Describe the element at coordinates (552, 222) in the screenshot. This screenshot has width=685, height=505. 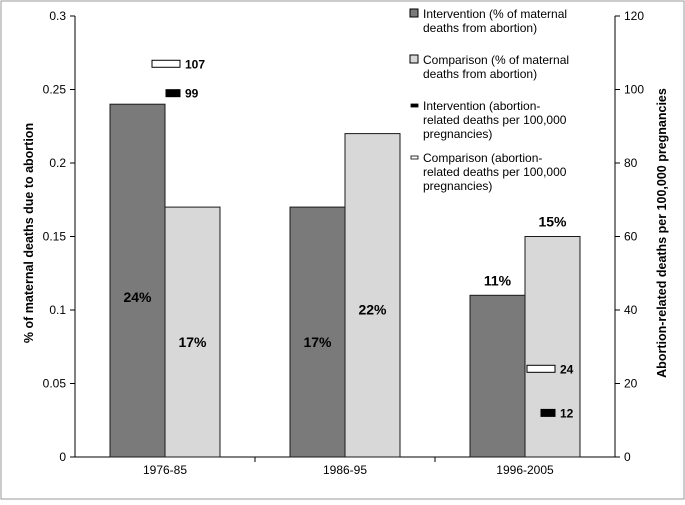
I see `bar-data-label: 15%` at that location.